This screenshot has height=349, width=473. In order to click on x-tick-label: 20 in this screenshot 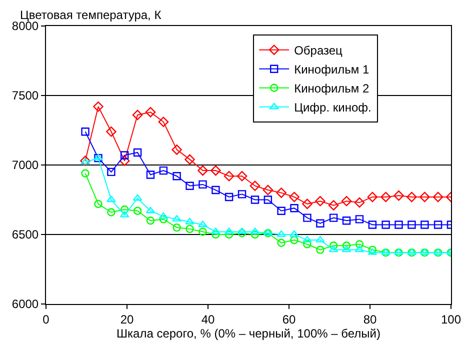, I will do `click(127, 319)`.